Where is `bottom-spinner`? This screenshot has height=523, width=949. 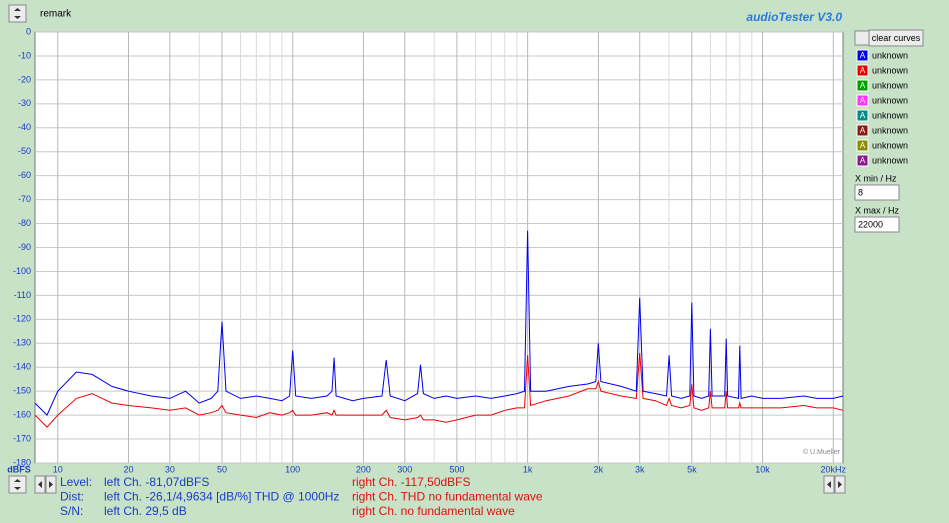 bottom-spinner is located at coordinates (17, 484).